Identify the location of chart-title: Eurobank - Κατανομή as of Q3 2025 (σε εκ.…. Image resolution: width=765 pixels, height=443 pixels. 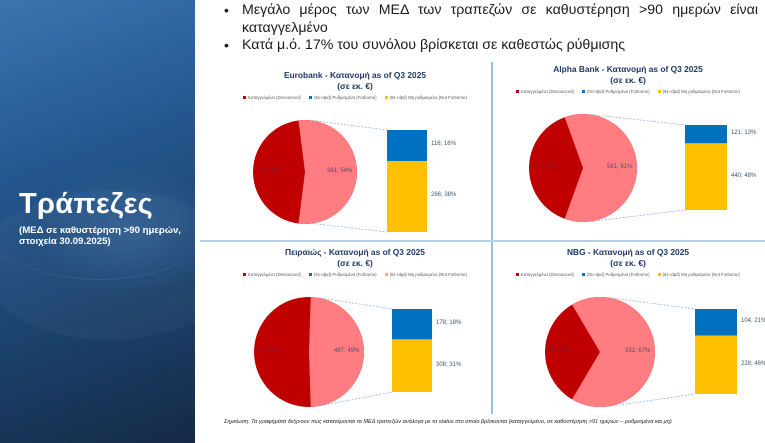
(355, 81).